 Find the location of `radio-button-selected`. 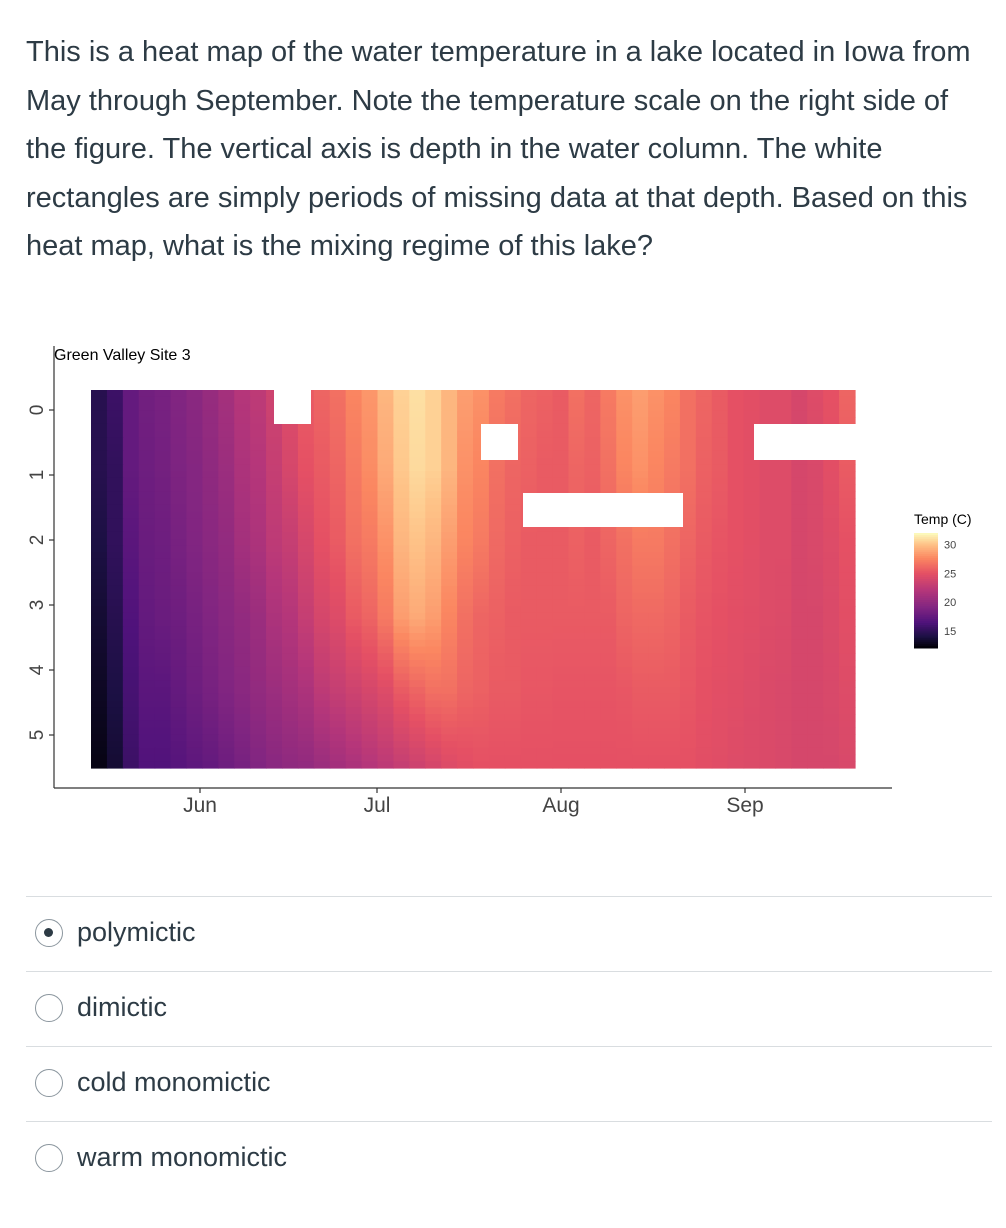

radio-button-selected is located at coordinates (49, 933).